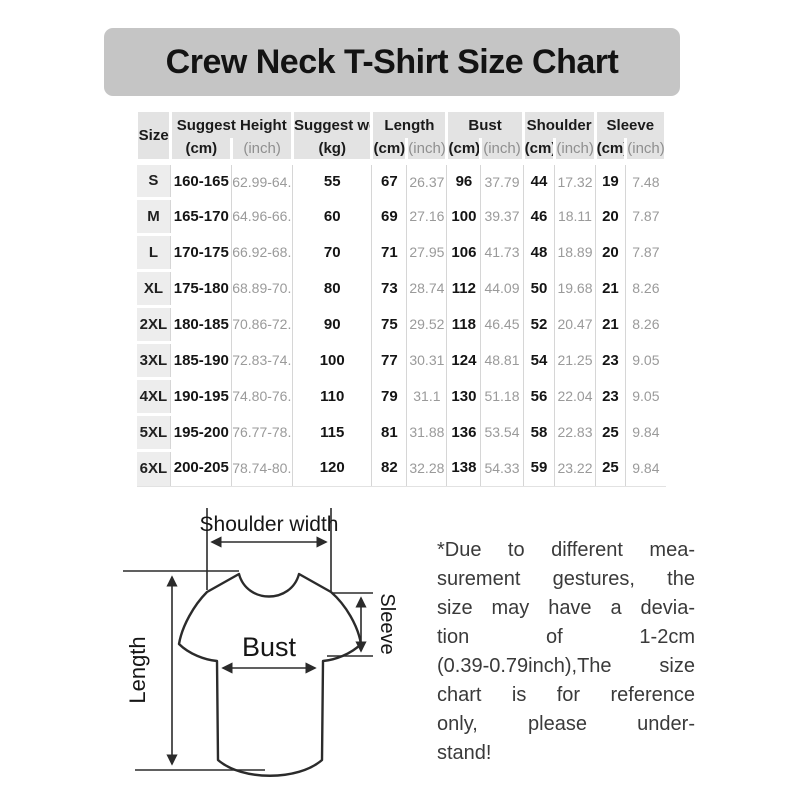 Image resolution: width=800 pixels, height=800 pixels. Describe the element at coordinates (538, 252) in the screenshot. I see `cell: 48` at that location.